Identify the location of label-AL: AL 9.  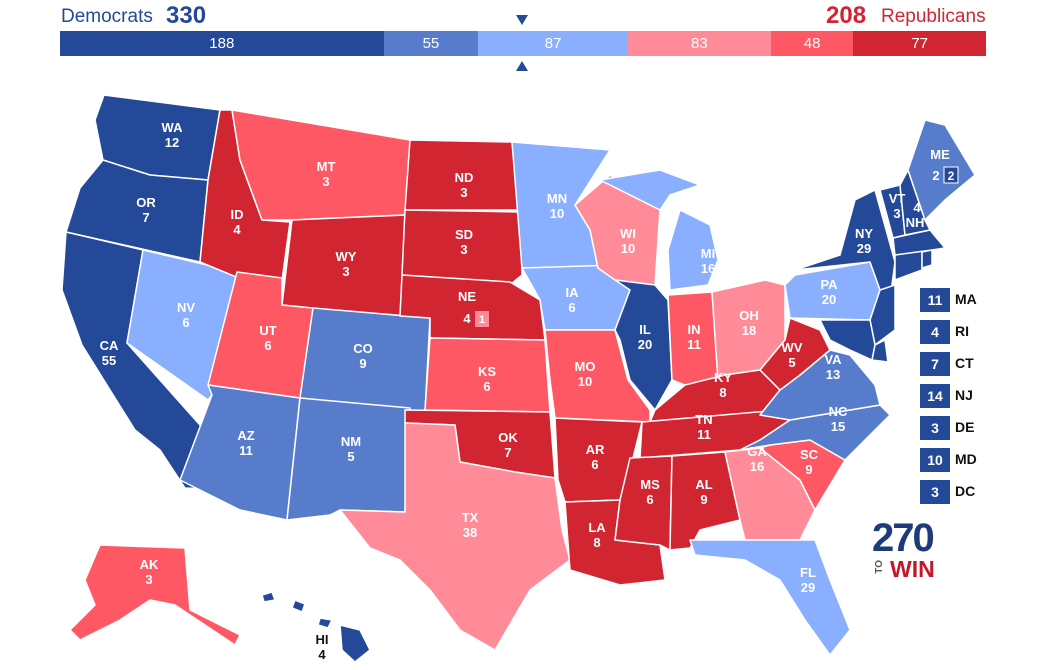
(703, 492).